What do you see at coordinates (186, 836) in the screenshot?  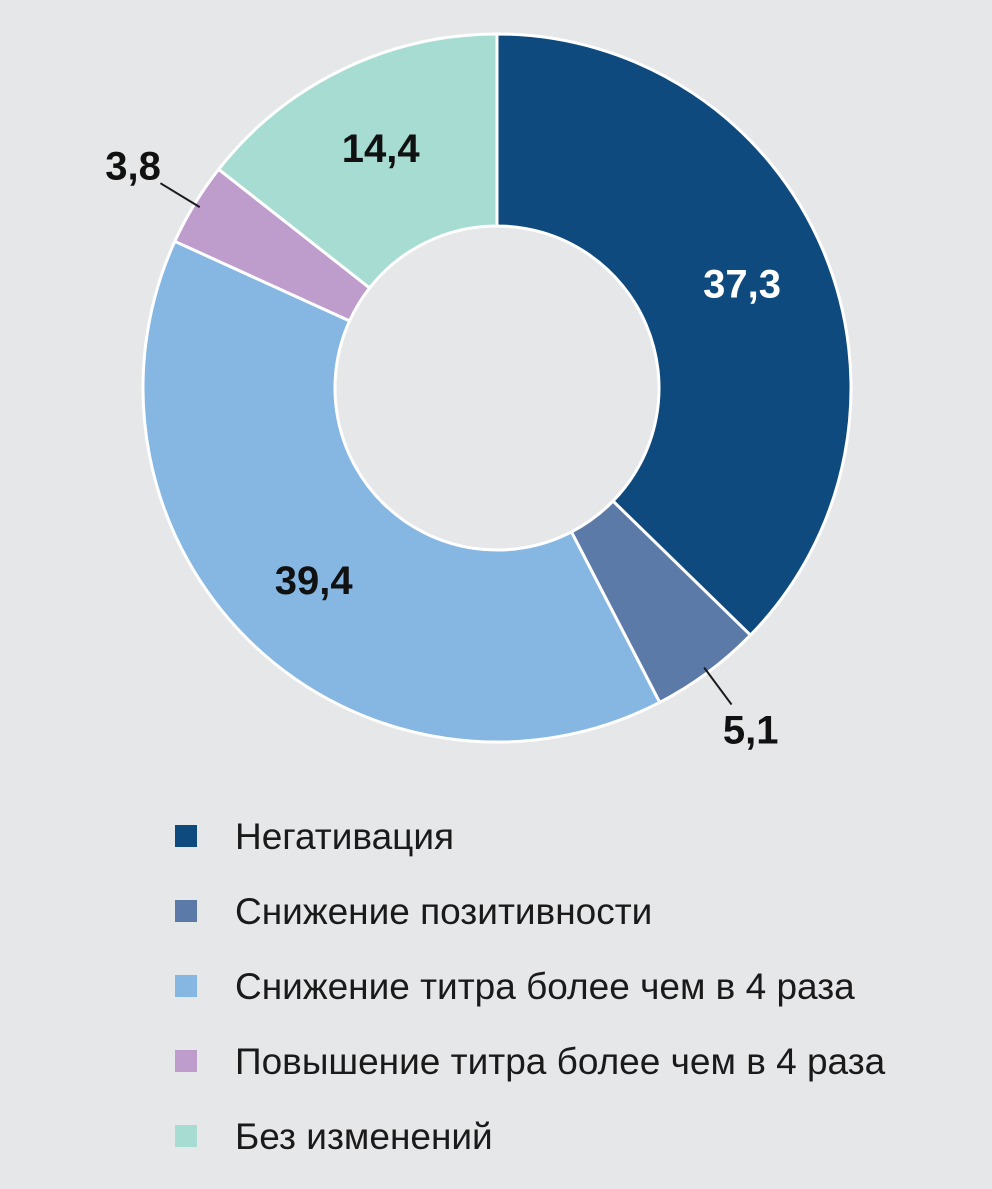 I see `legend-swatch-negativation` at bounding box center [186, 836].